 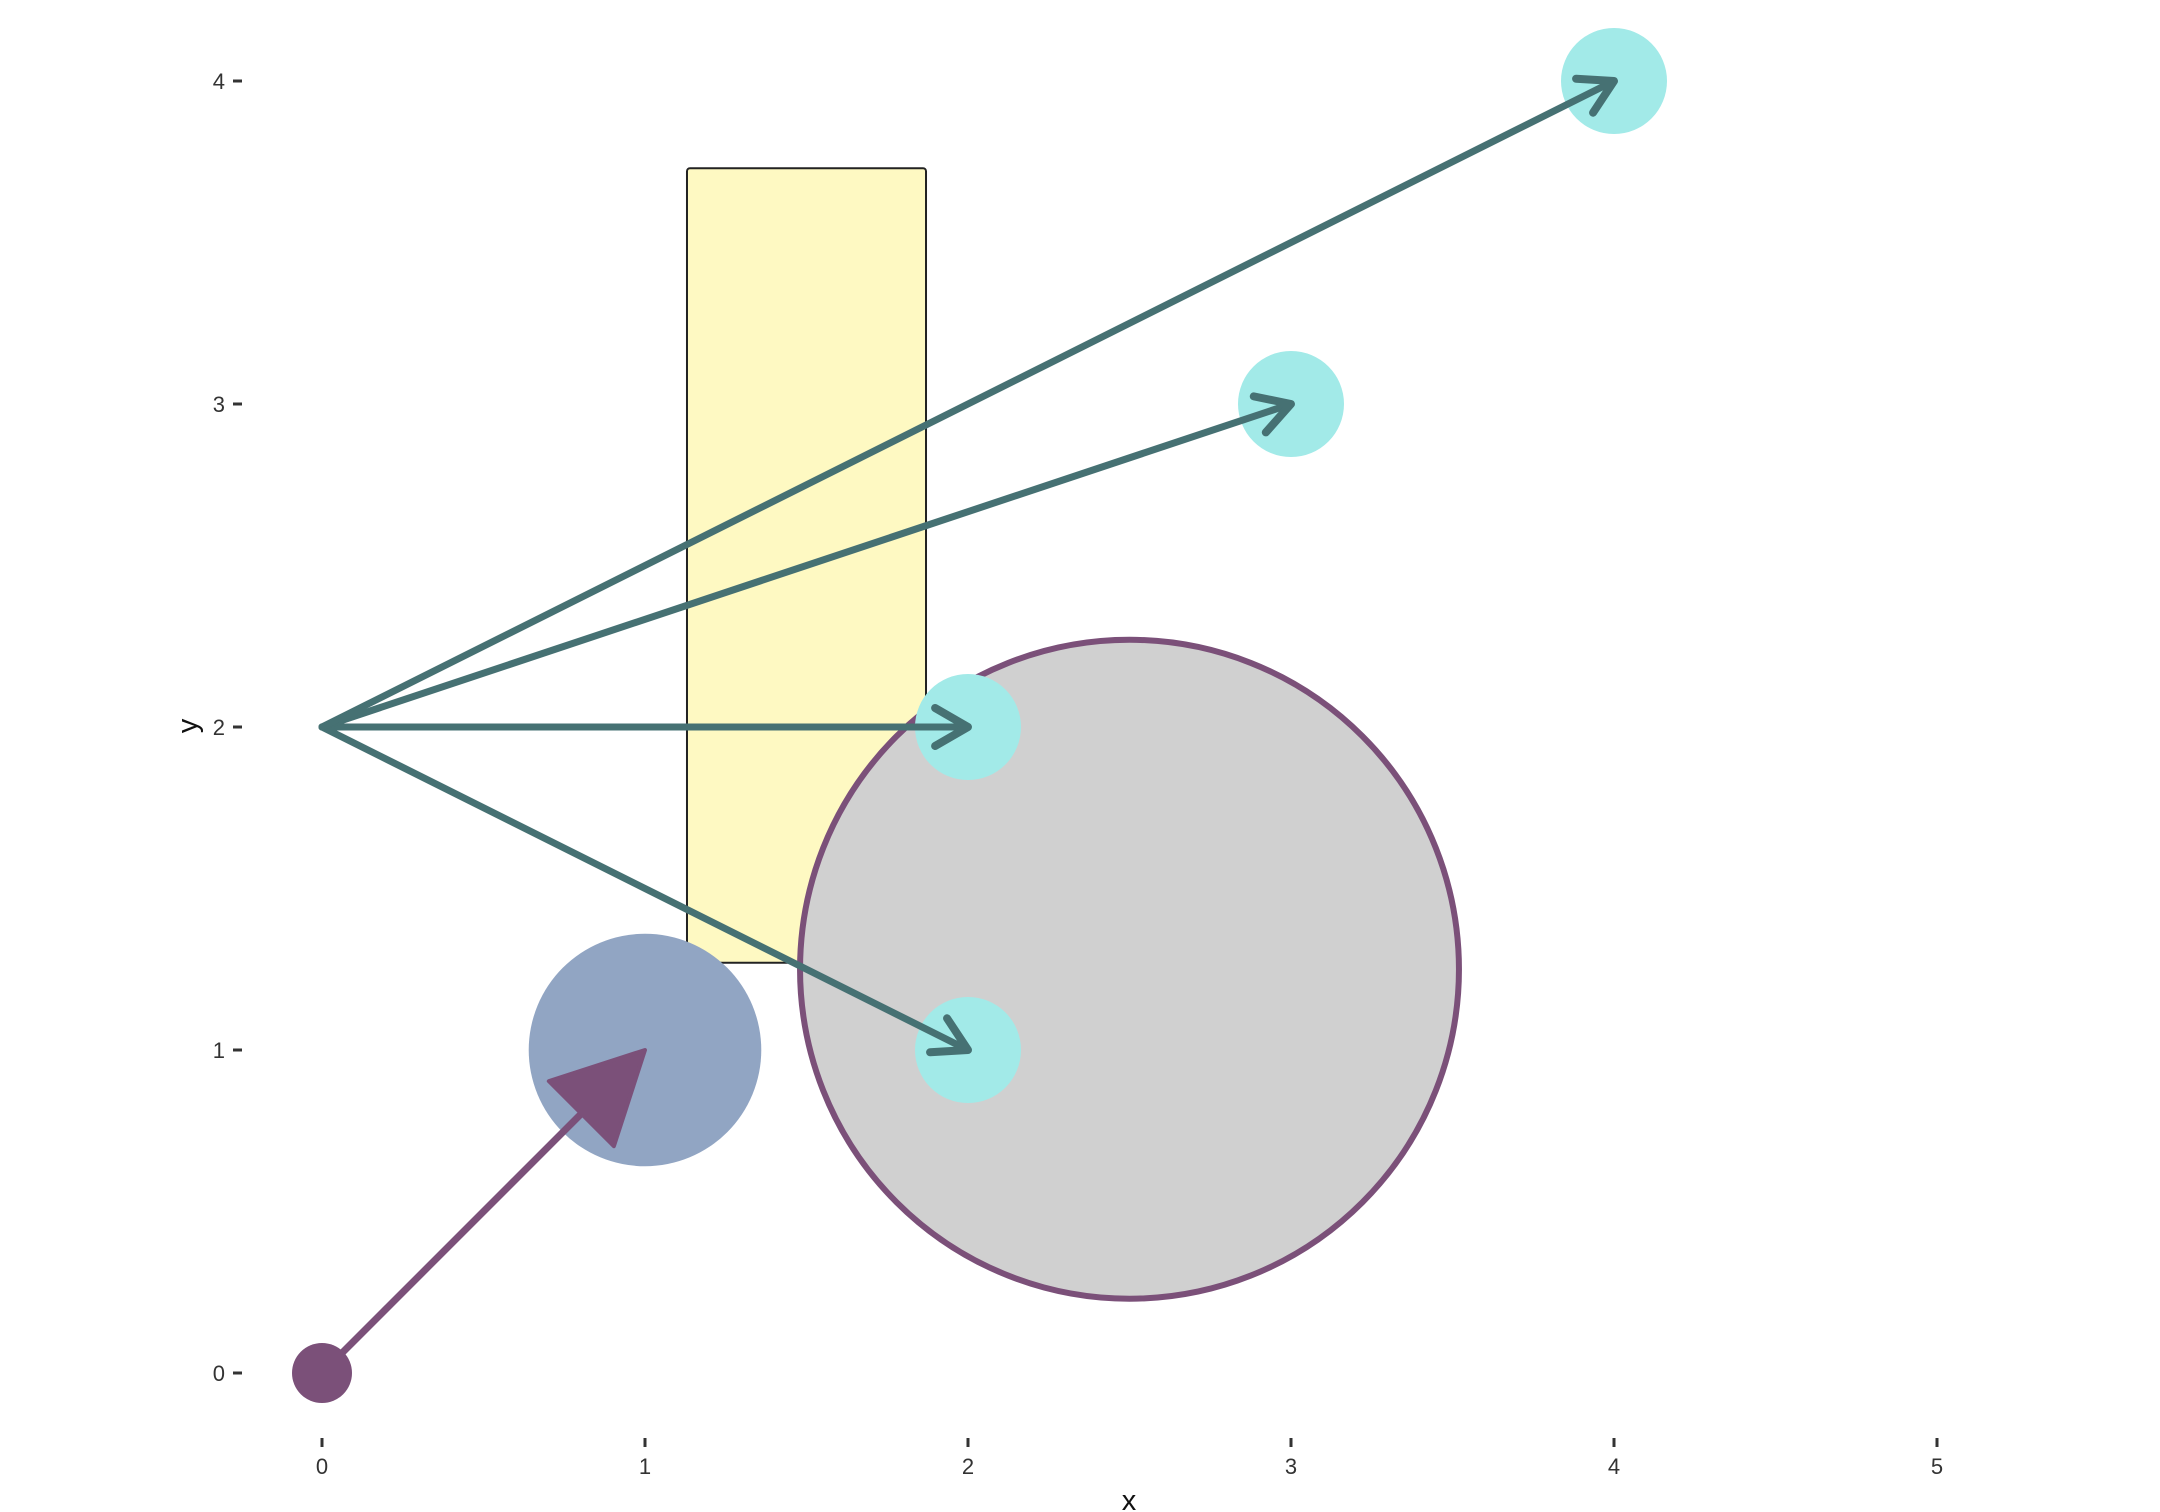 What do you see at coordinates (1291, 1466) in the screenshot?
I see `x-tick-label-3: 3` at bounding box center [1291, 1466].